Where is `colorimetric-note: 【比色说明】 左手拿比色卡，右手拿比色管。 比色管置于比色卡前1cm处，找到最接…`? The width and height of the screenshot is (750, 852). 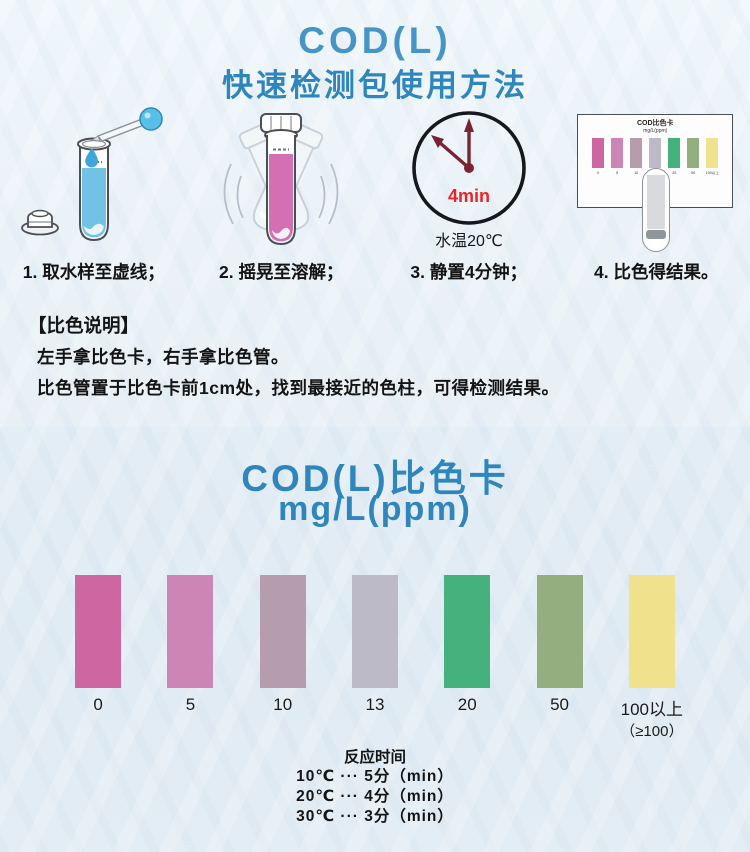 colorimetric-note: 【比色说明】 左手拿比色卡，右手拿比色管。 比色管置于比色卡前1cm处，找到最接… is located at coordinates (378, 356).